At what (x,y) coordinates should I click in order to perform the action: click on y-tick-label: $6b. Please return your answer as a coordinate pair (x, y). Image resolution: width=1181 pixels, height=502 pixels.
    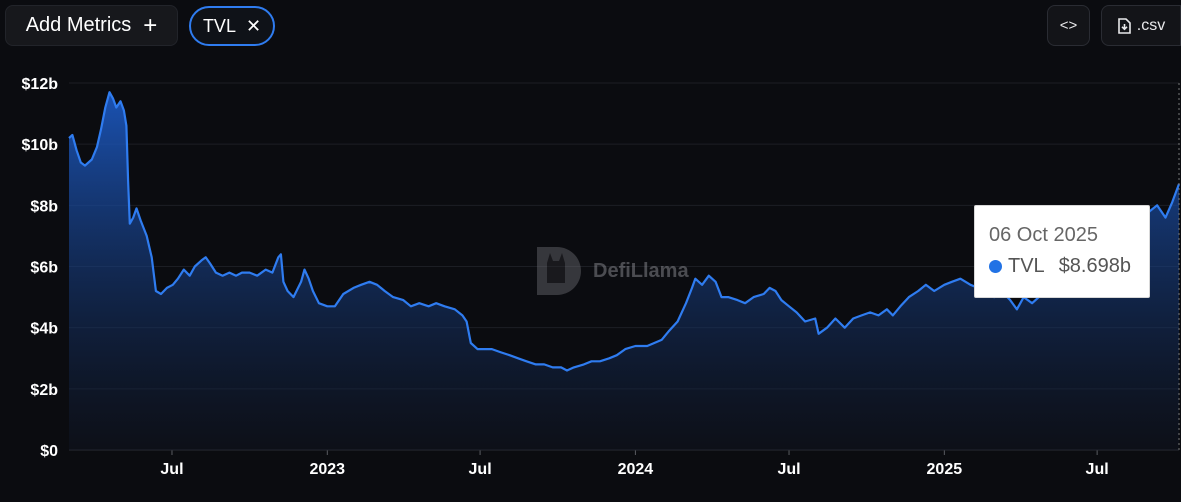
    Looking at the image, I should click on (44, 268).